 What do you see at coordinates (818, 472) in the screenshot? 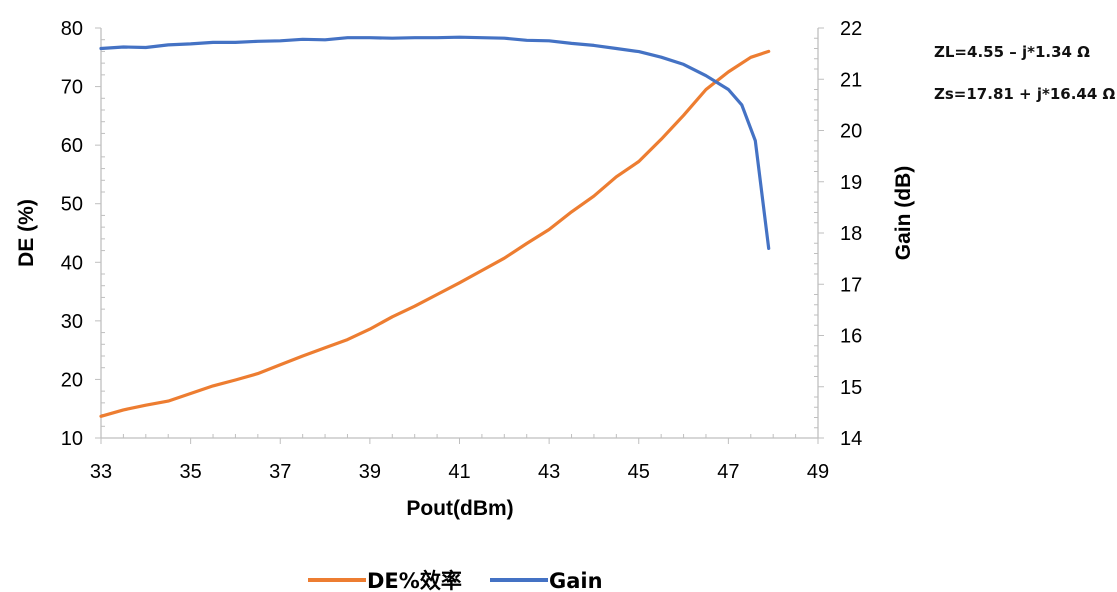
I see `x-tick-label: 49` at bounding box center [818, 472].